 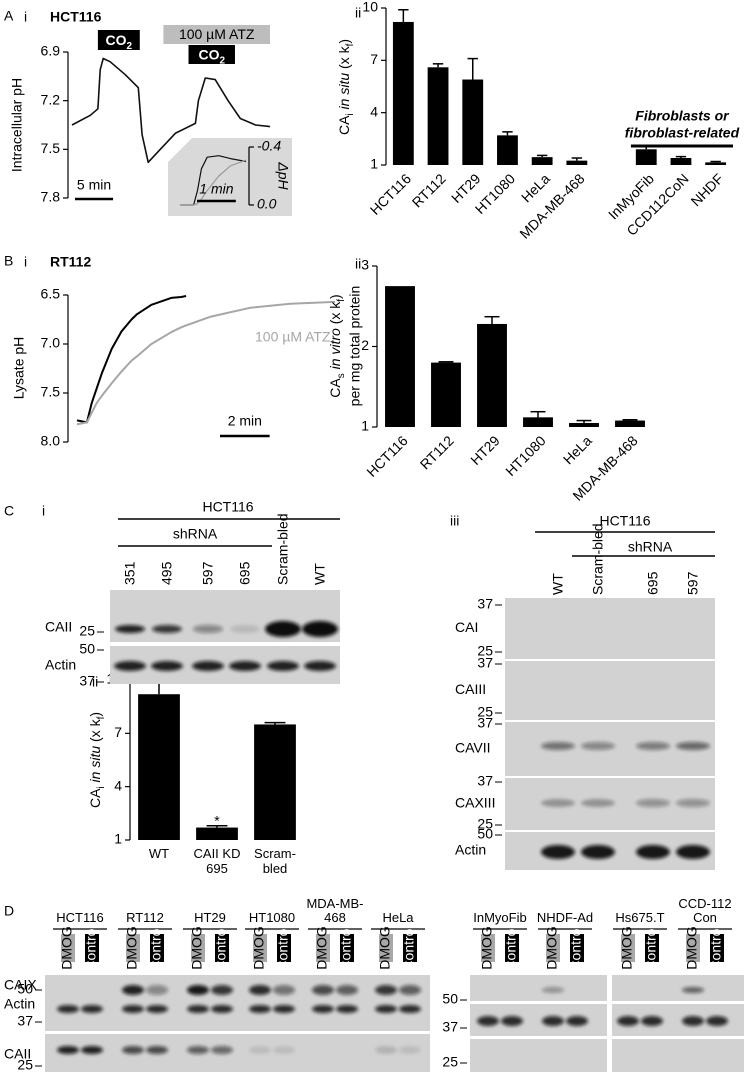 What do you see at coordinates (473, 748) in the screenshot?
I see `row-label: CAVII` at bounding box center [473, 748].